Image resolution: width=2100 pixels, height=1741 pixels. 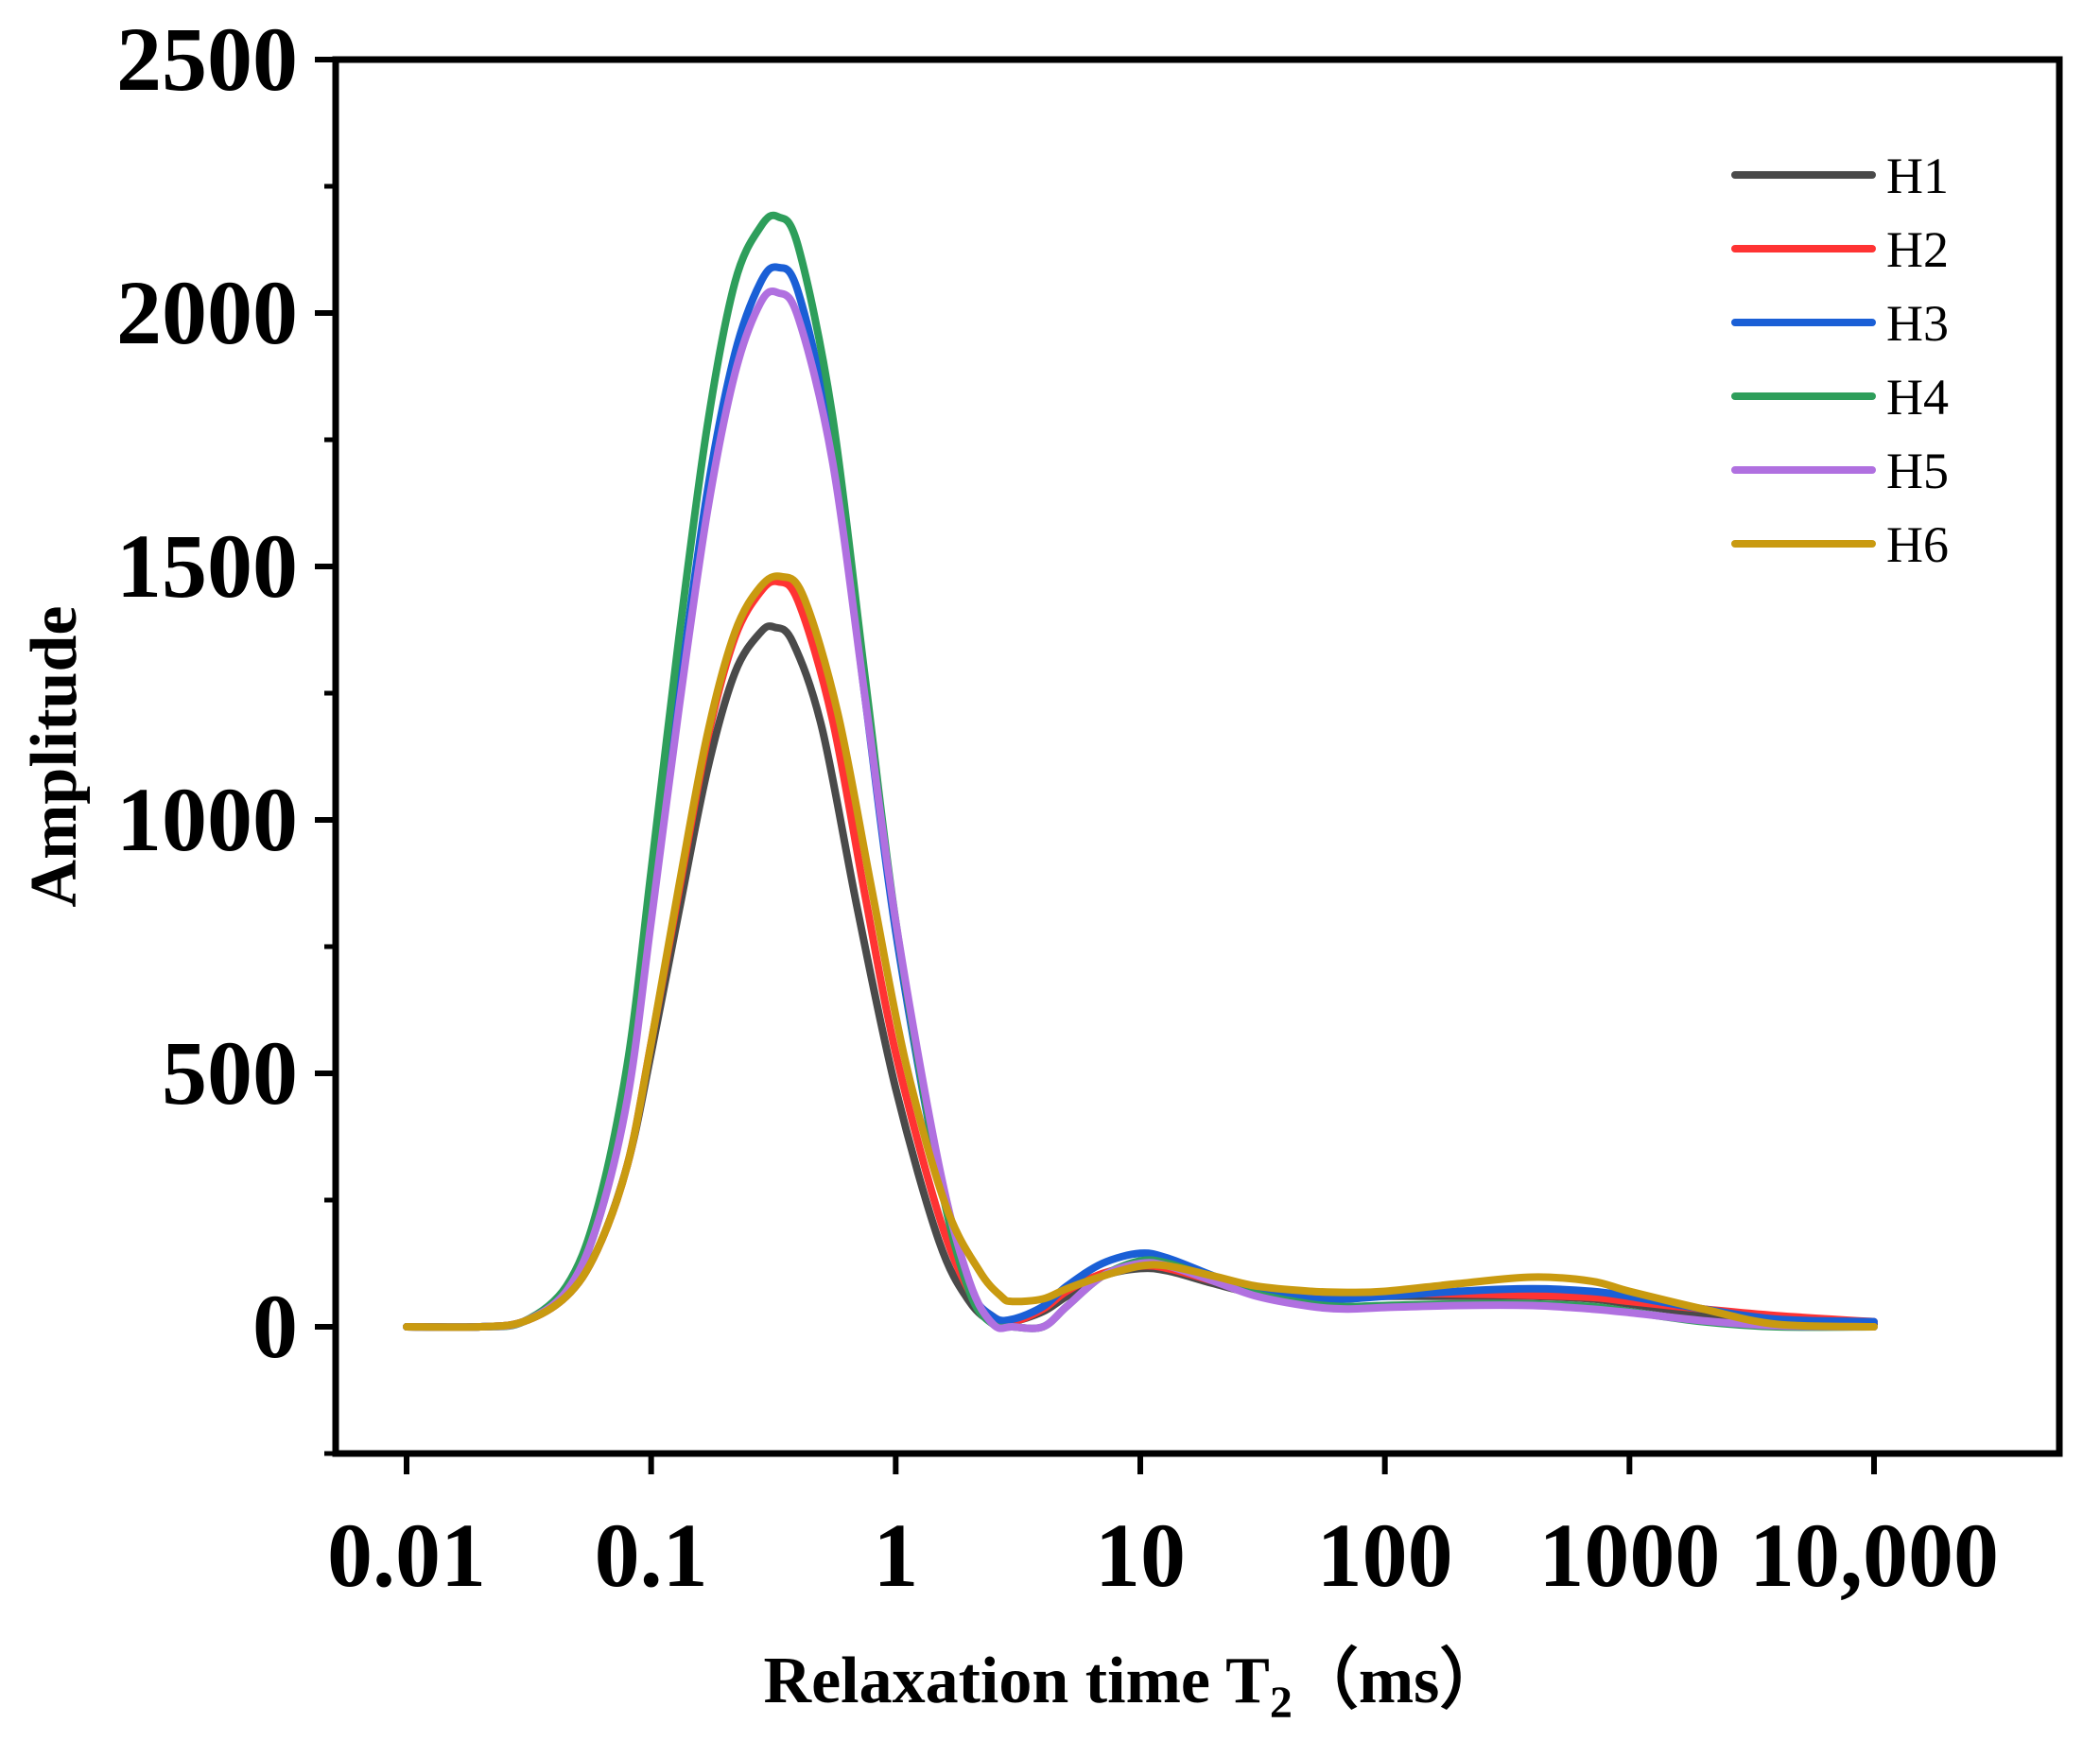 I want to click on y-tick-label: 1000, so click(x=207, y=819).